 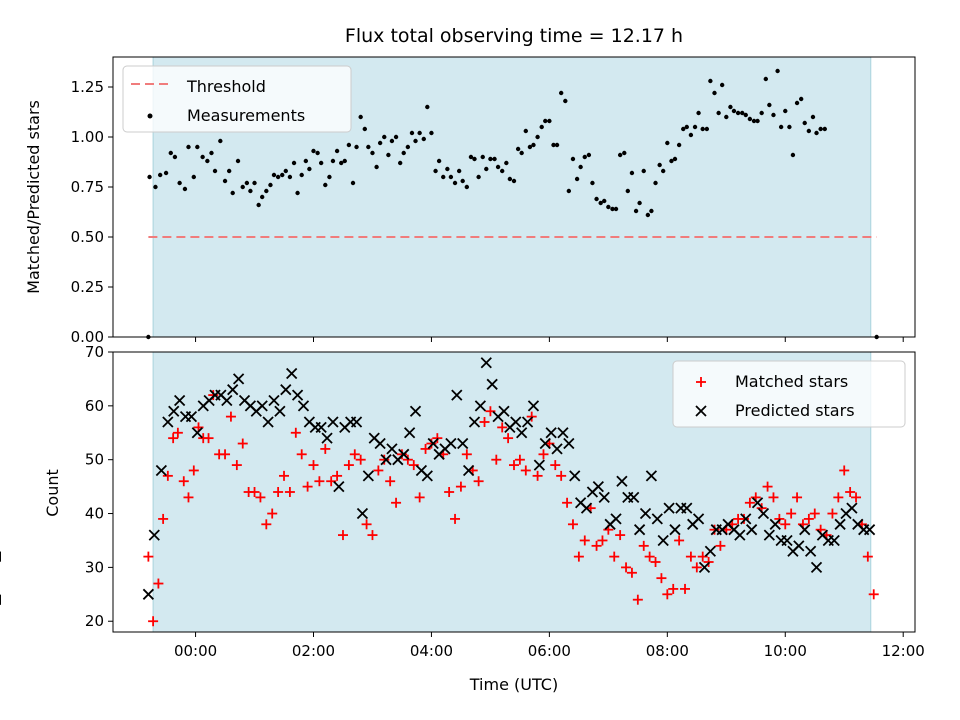 I want to click on x-tick-label: 00:00, so click(x=195, y=651).